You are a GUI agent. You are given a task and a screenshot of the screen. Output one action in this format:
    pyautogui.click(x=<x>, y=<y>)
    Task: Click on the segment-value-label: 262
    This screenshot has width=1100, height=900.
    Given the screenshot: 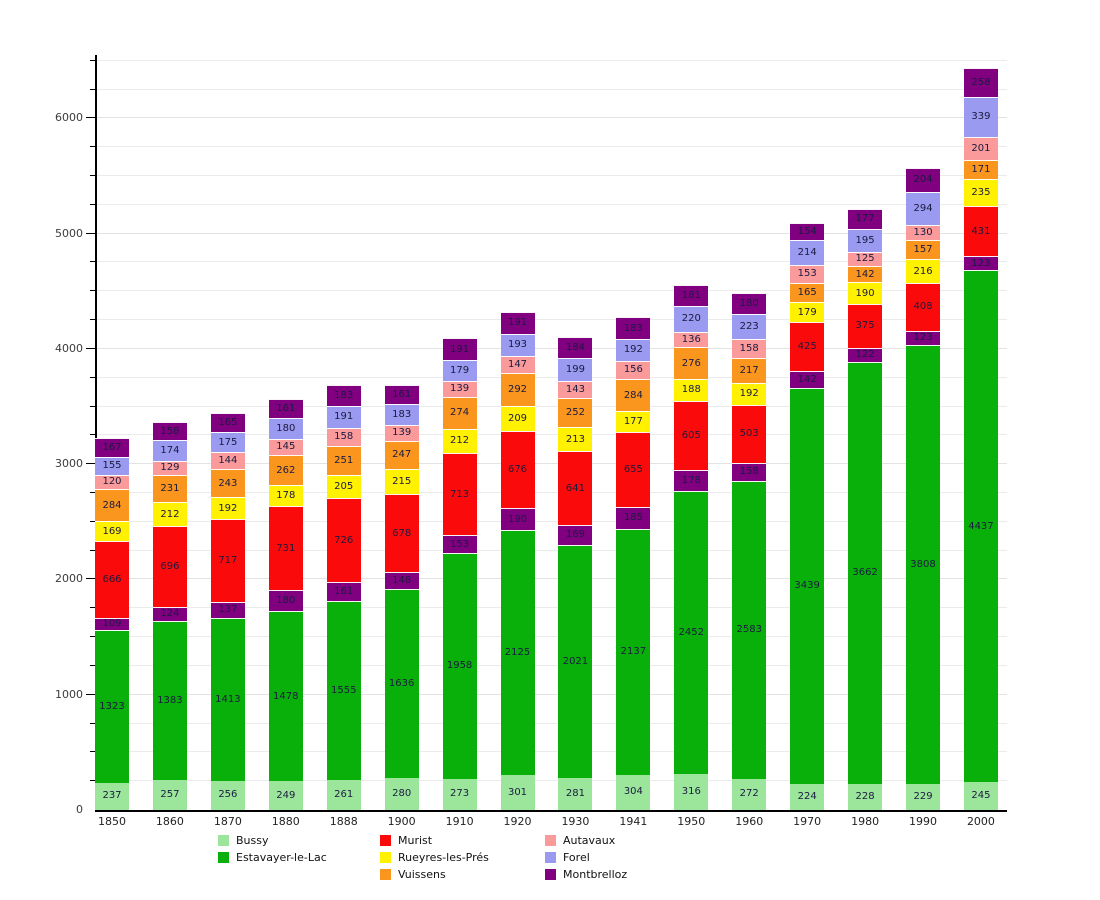 What is the action you would take?
    pyautogui.click(x=286, y=470)
    